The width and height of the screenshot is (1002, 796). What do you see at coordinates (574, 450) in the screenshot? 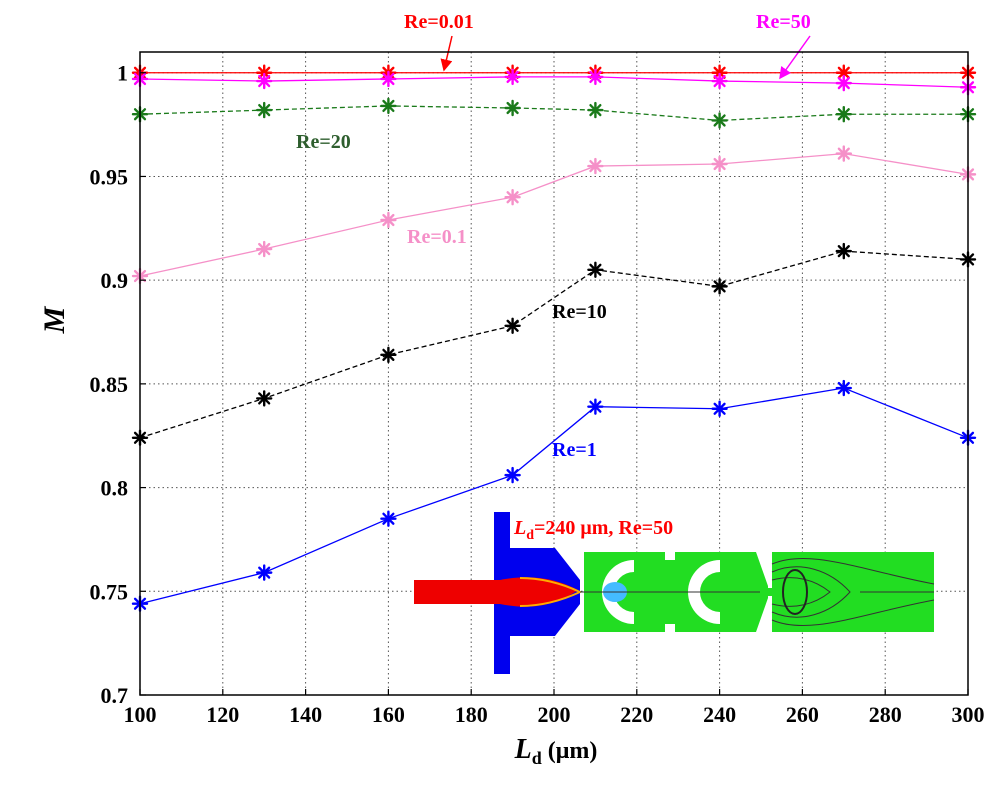
I see `annotation-re-1: Re=1` at bounding box center [574, 450].